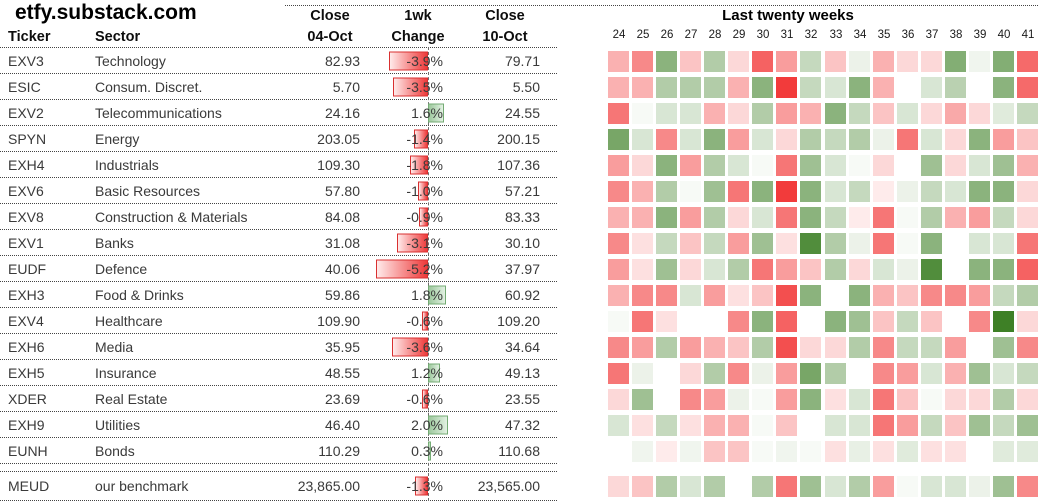  Describe the element at coordinates (342, 346) in the screenshot. I see `close-04oct-cell: 35.95` at that location.